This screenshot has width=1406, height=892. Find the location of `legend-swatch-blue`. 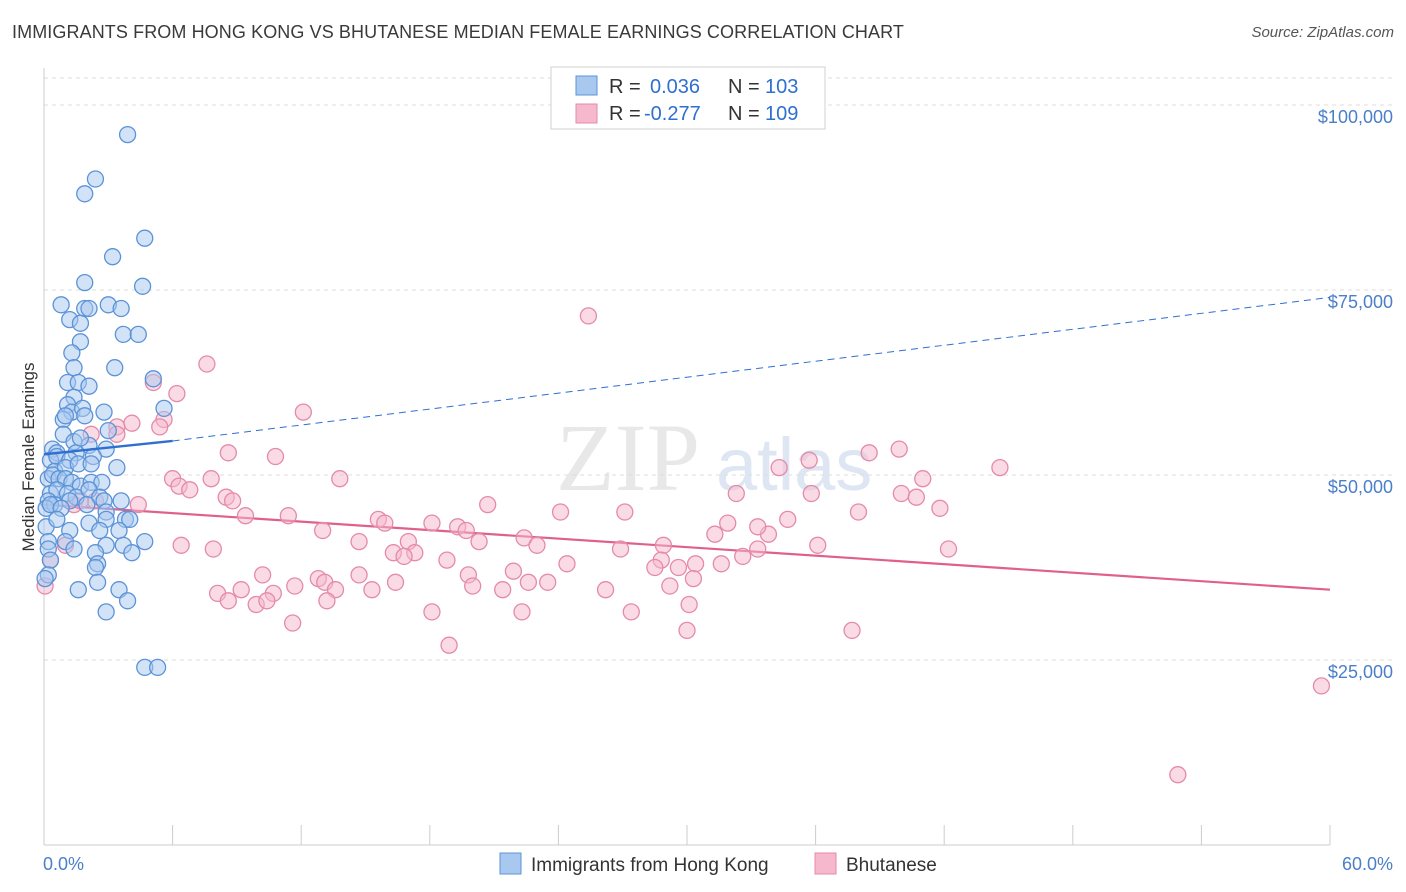

legend-swatch-blue is located at coordinates (586, 85).